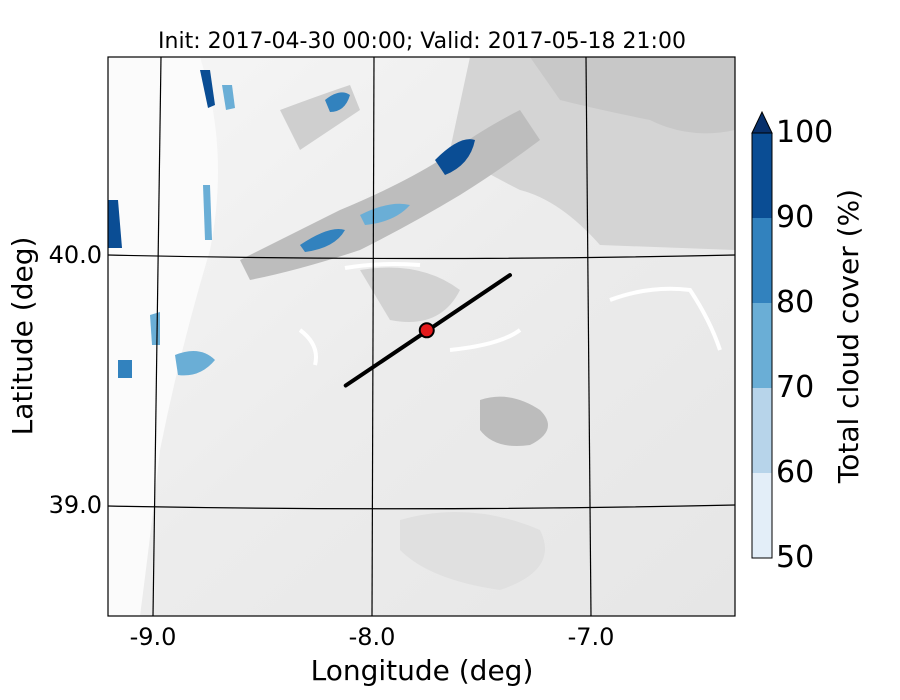 The image size is (900, 700). What do you see at coordinates (762, 122) in the screenshot?
I see `colorbar-extend-arrow` at bounding box center [762, 122].